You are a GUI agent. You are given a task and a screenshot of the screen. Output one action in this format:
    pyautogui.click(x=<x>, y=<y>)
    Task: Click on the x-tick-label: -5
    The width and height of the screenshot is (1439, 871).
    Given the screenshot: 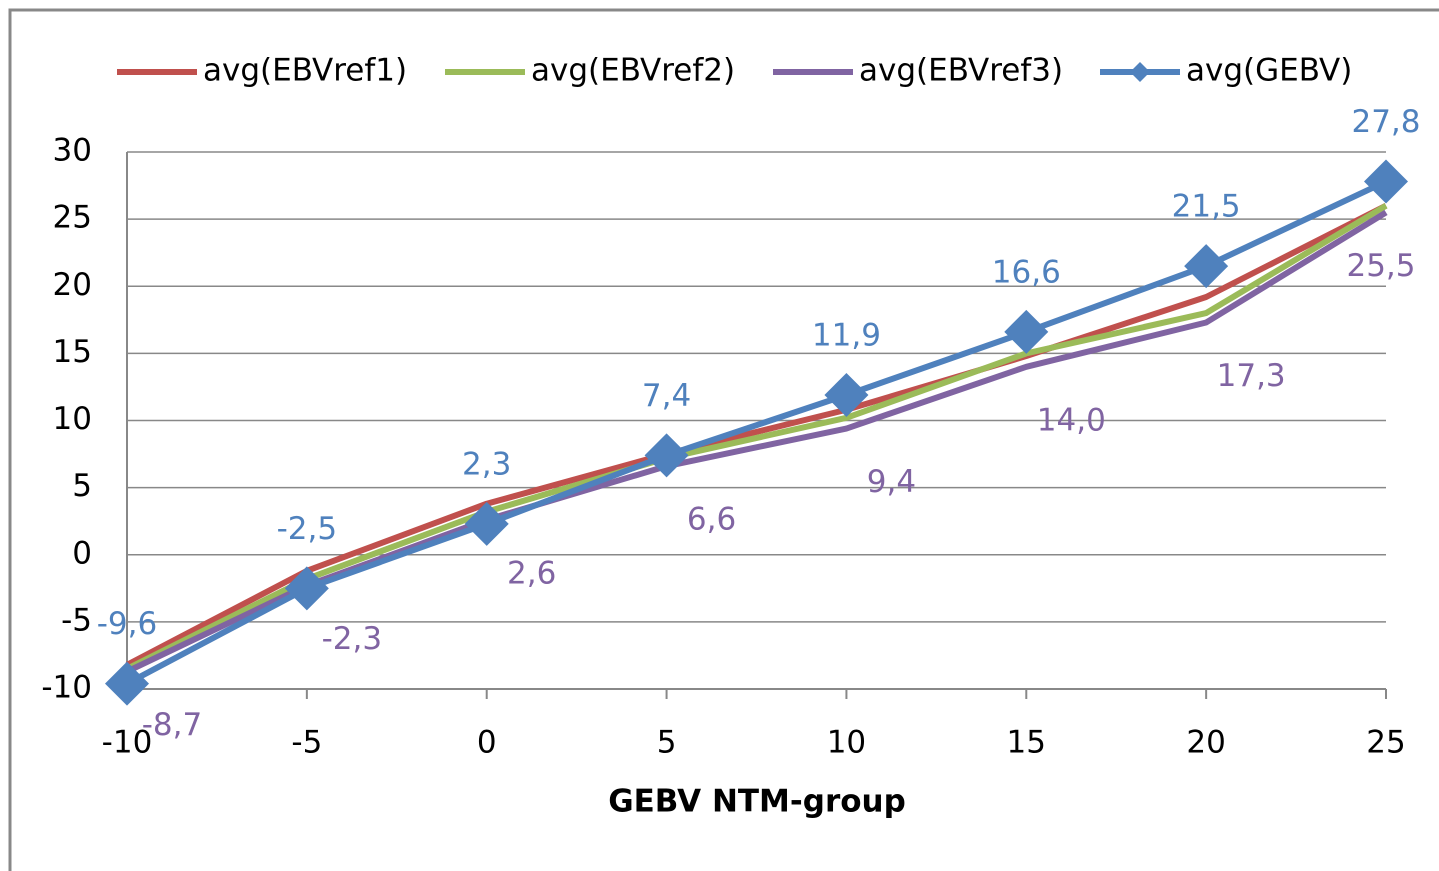 What is the action you would take?
    pyautogui.click(x=306, y=743)
    